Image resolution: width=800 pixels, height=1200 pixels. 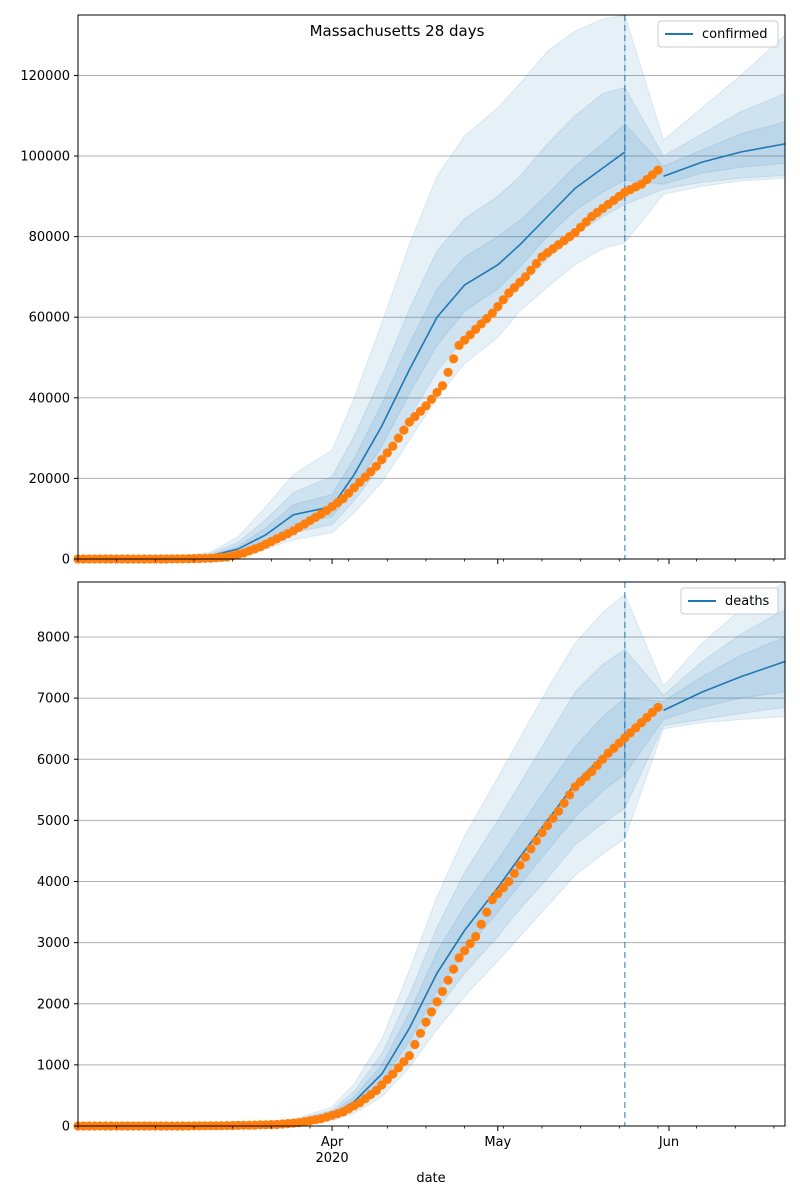 What do you see at coordinates (735, 34) in the screenshot?
I see `confirmed-legend-label: confirmed` at bounding box center [735, 34].